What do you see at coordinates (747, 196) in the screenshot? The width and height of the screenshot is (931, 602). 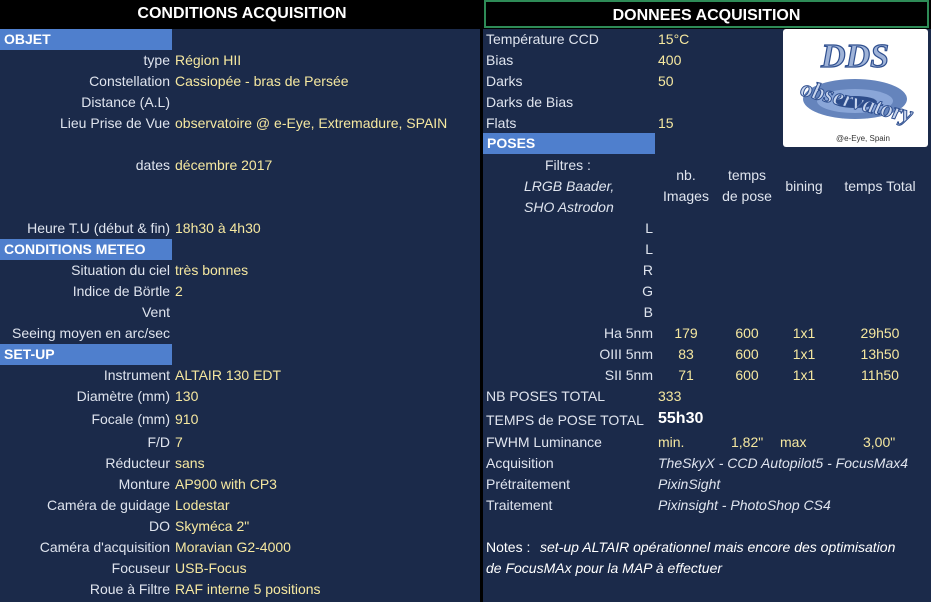 I see `col-temps-line2: de pose` at bounding box center [747, 196].